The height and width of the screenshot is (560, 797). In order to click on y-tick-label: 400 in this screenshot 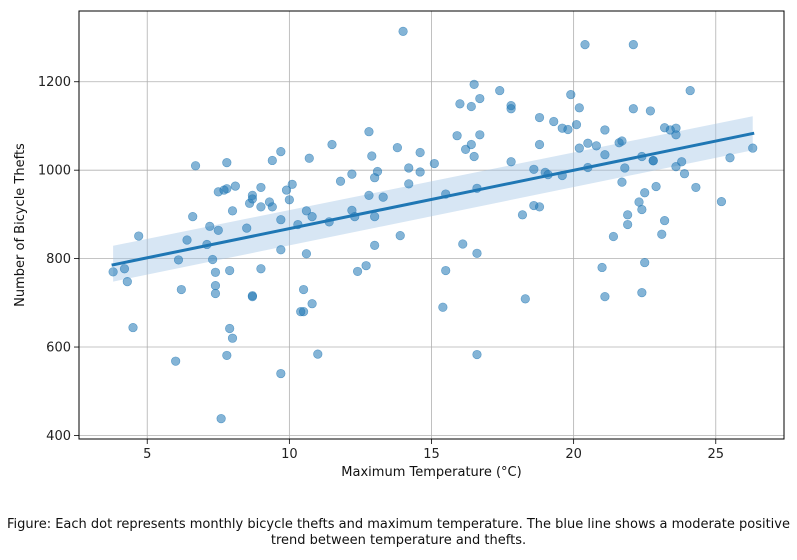, I will do `click(58, 436)`.